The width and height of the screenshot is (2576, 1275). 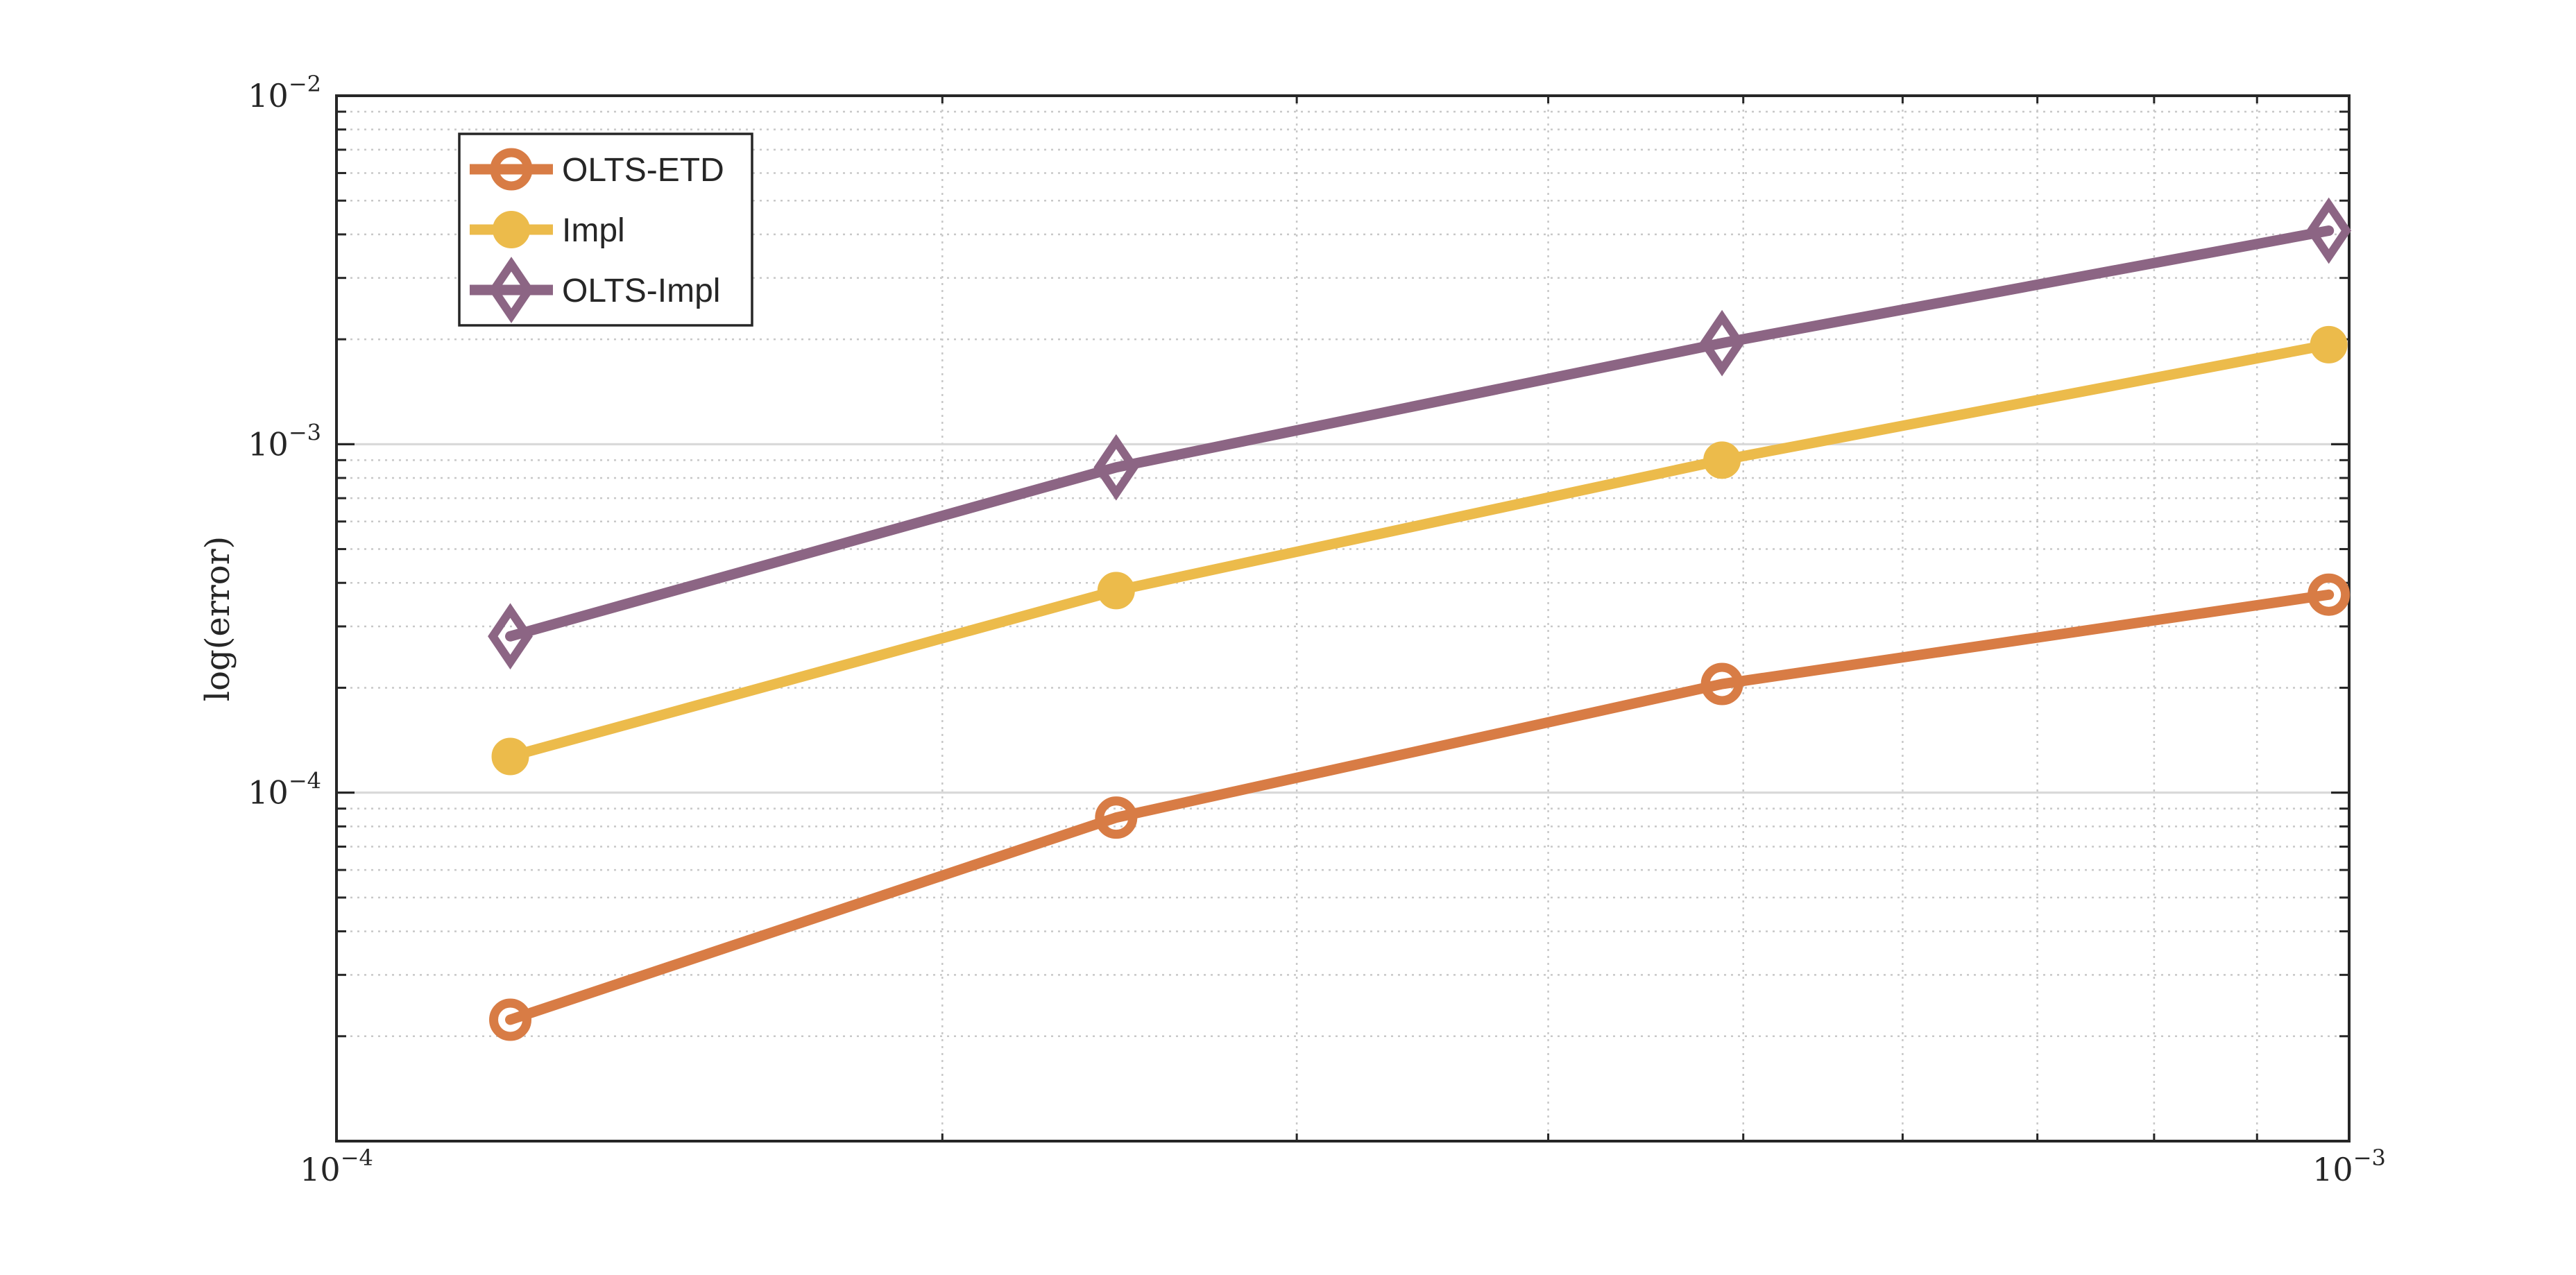 What do you see at coordinates (643, 170) in the screenshot?
I see `legend-label-olts-etd: OLTS-ETD` at bounding box center [643, 170].